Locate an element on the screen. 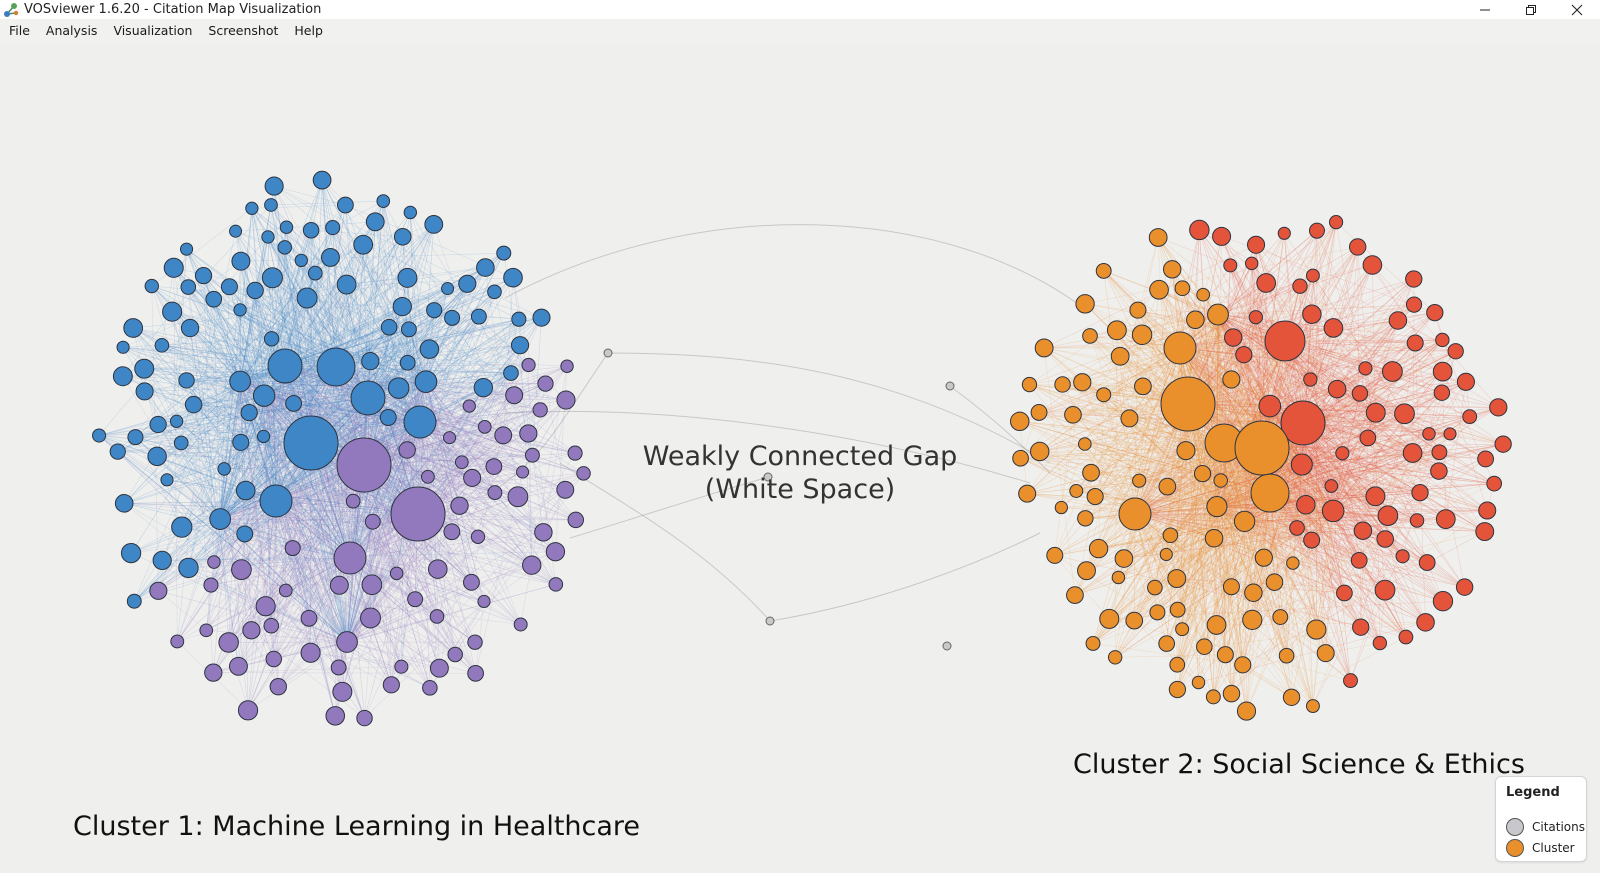  menu-visualization: Visualization is located at coordinates (153, 30).